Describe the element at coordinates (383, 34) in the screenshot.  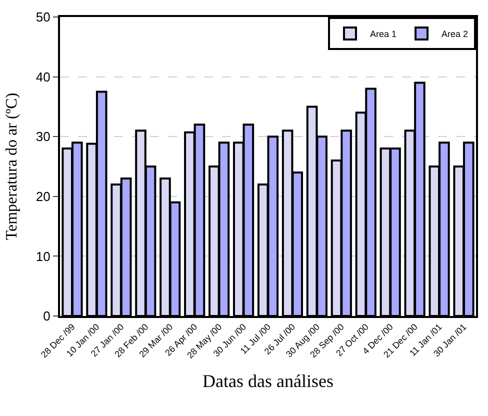
I see `legend-label: Area 1` at that location.